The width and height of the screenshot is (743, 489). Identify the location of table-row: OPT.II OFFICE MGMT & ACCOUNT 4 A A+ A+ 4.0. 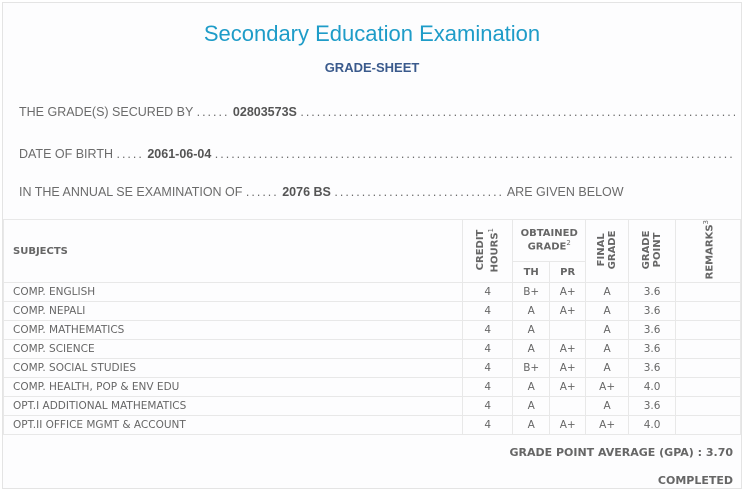
(371, 425).